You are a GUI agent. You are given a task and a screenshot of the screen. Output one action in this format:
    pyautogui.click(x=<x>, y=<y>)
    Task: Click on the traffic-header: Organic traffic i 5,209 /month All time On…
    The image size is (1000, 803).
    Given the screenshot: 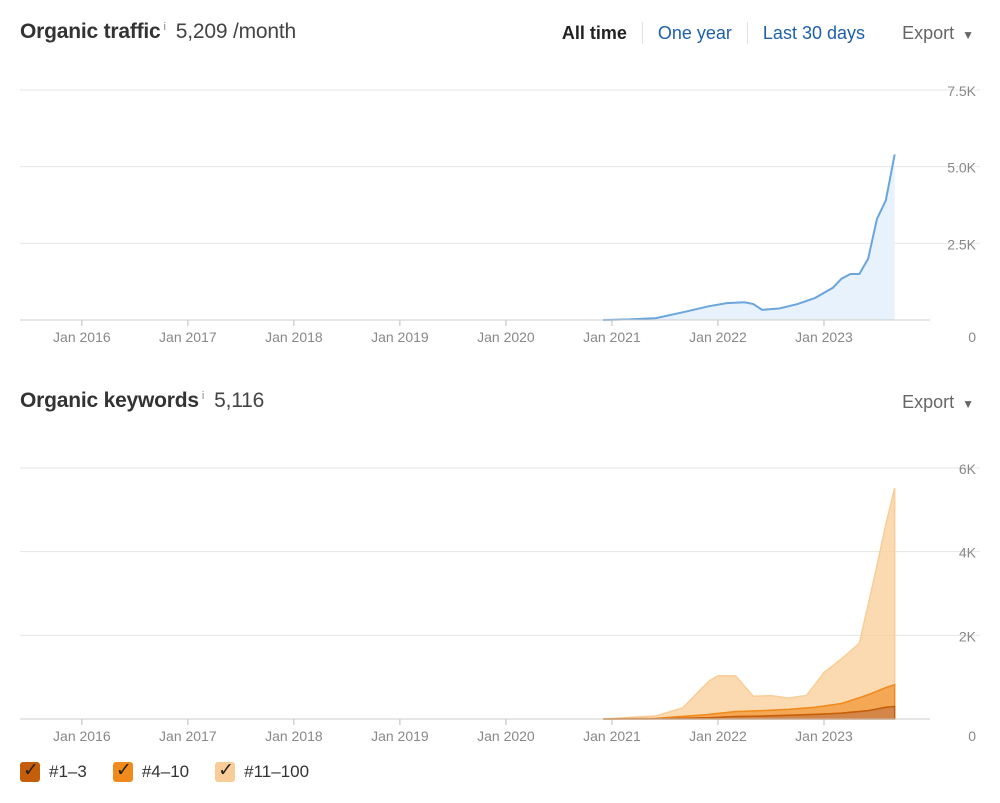 What is the action you would take?
    pyautogui.click(x=500, y=38)
    